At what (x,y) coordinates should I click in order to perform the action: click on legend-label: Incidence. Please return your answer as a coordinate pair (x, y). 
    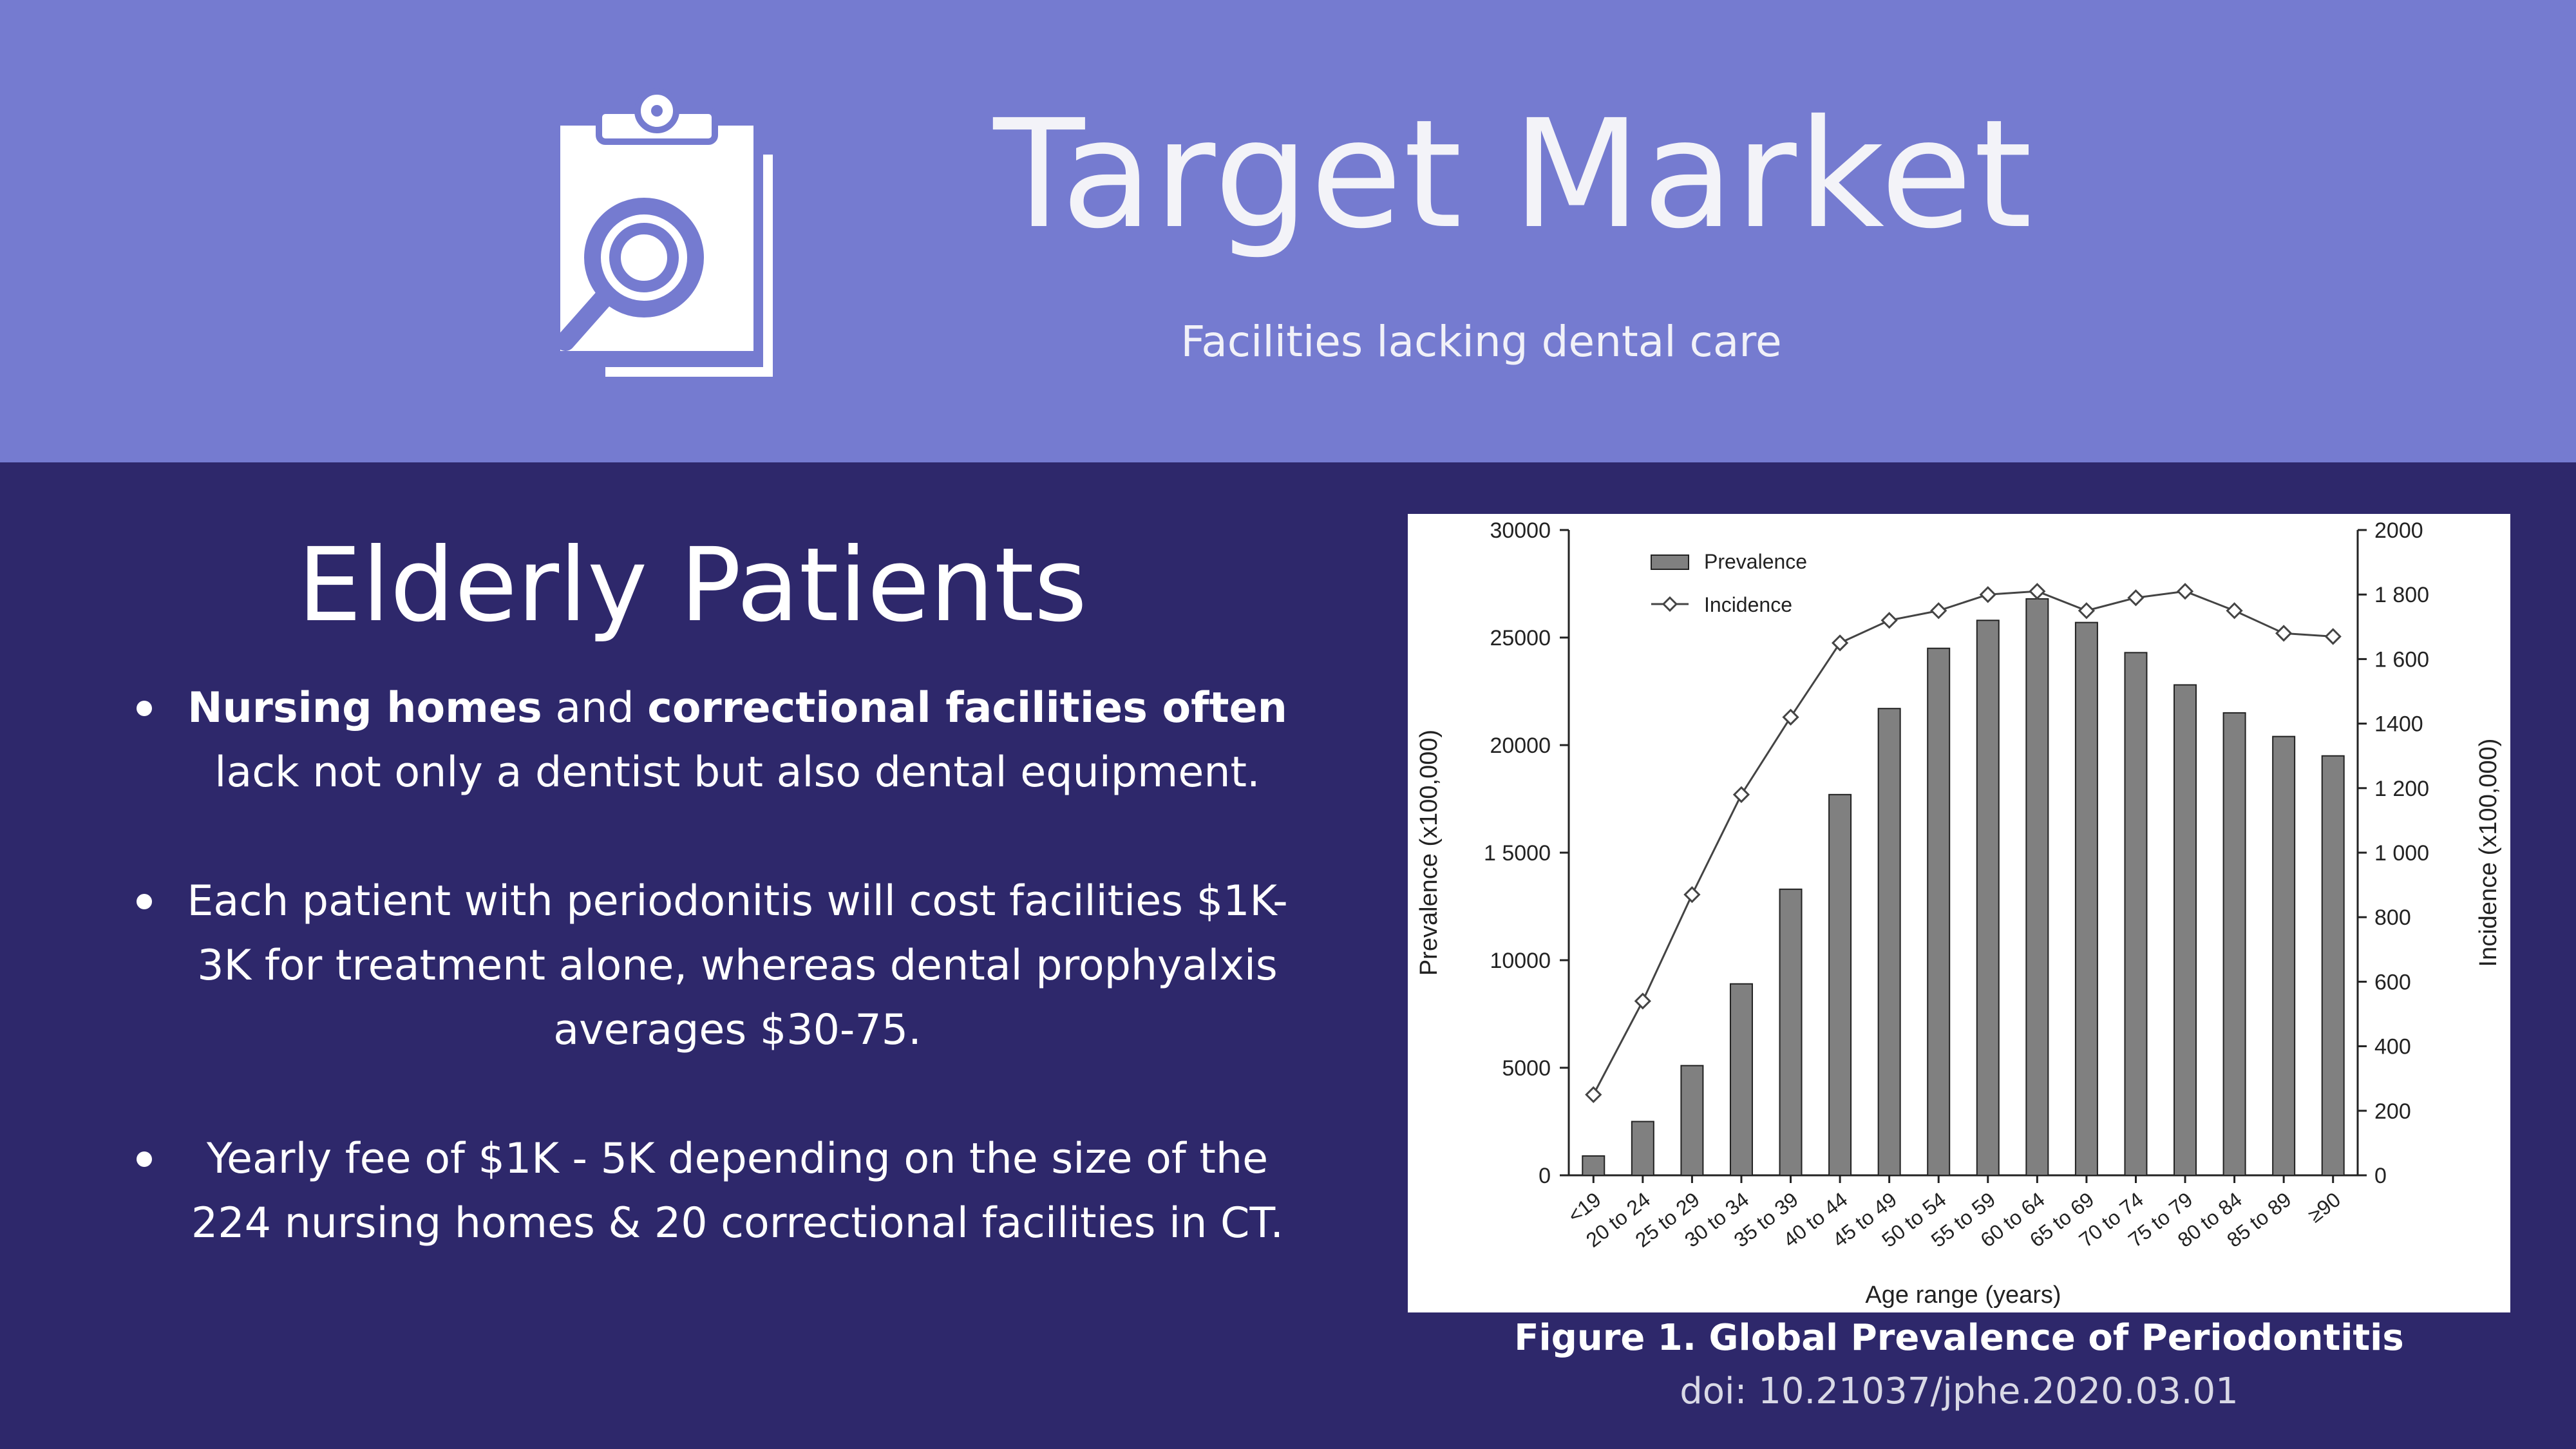
    Looking at the image, I should click on (1748, 604).